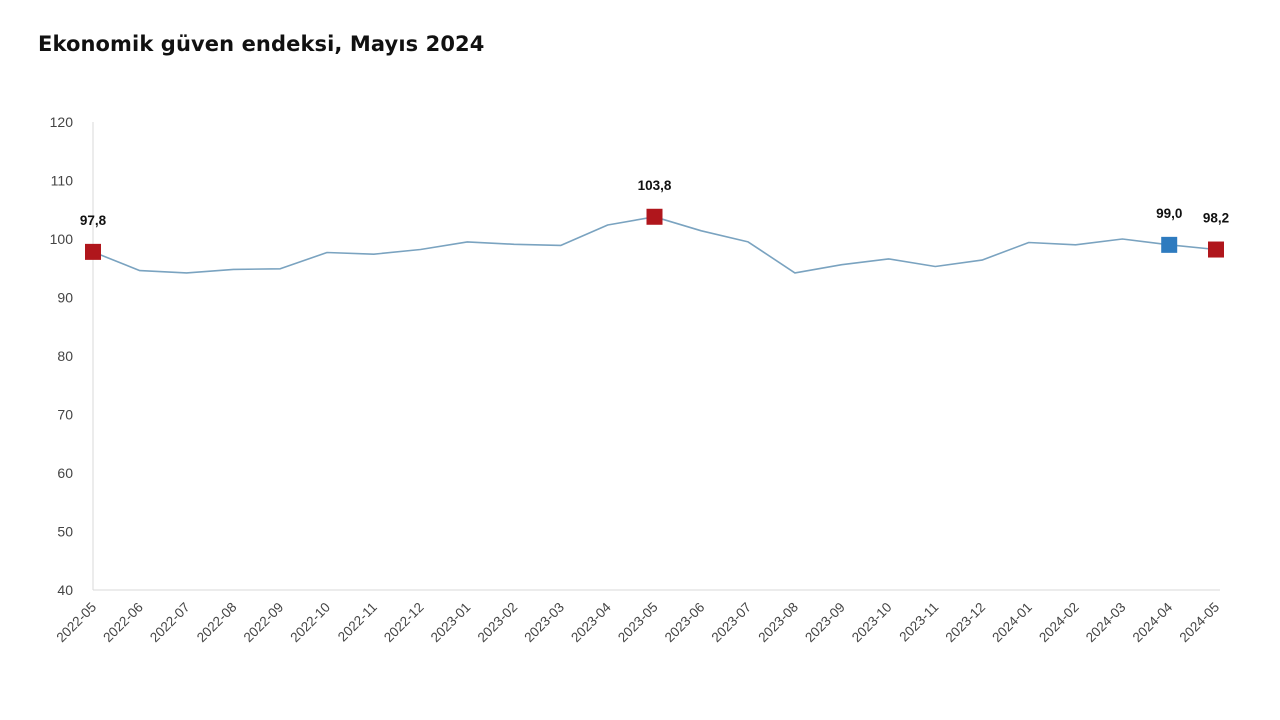  I want to click on chart-title: Ekonomik güven endeksi, Mayıs 2024, so click(261, 44).